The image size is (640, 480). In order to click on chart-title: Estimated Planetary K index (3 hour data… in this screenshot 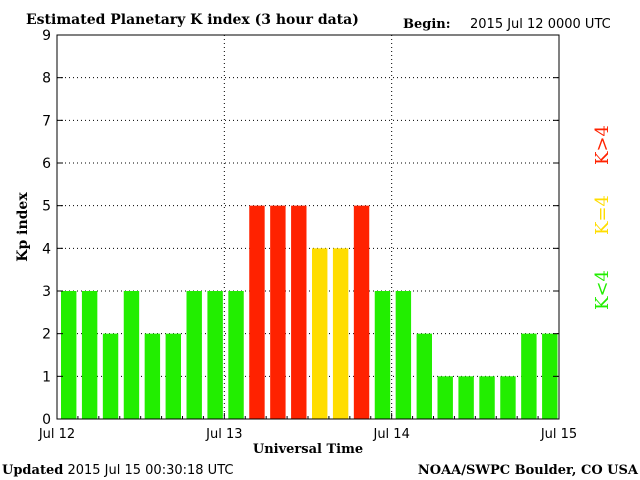, I will do `click(192, 20)`.